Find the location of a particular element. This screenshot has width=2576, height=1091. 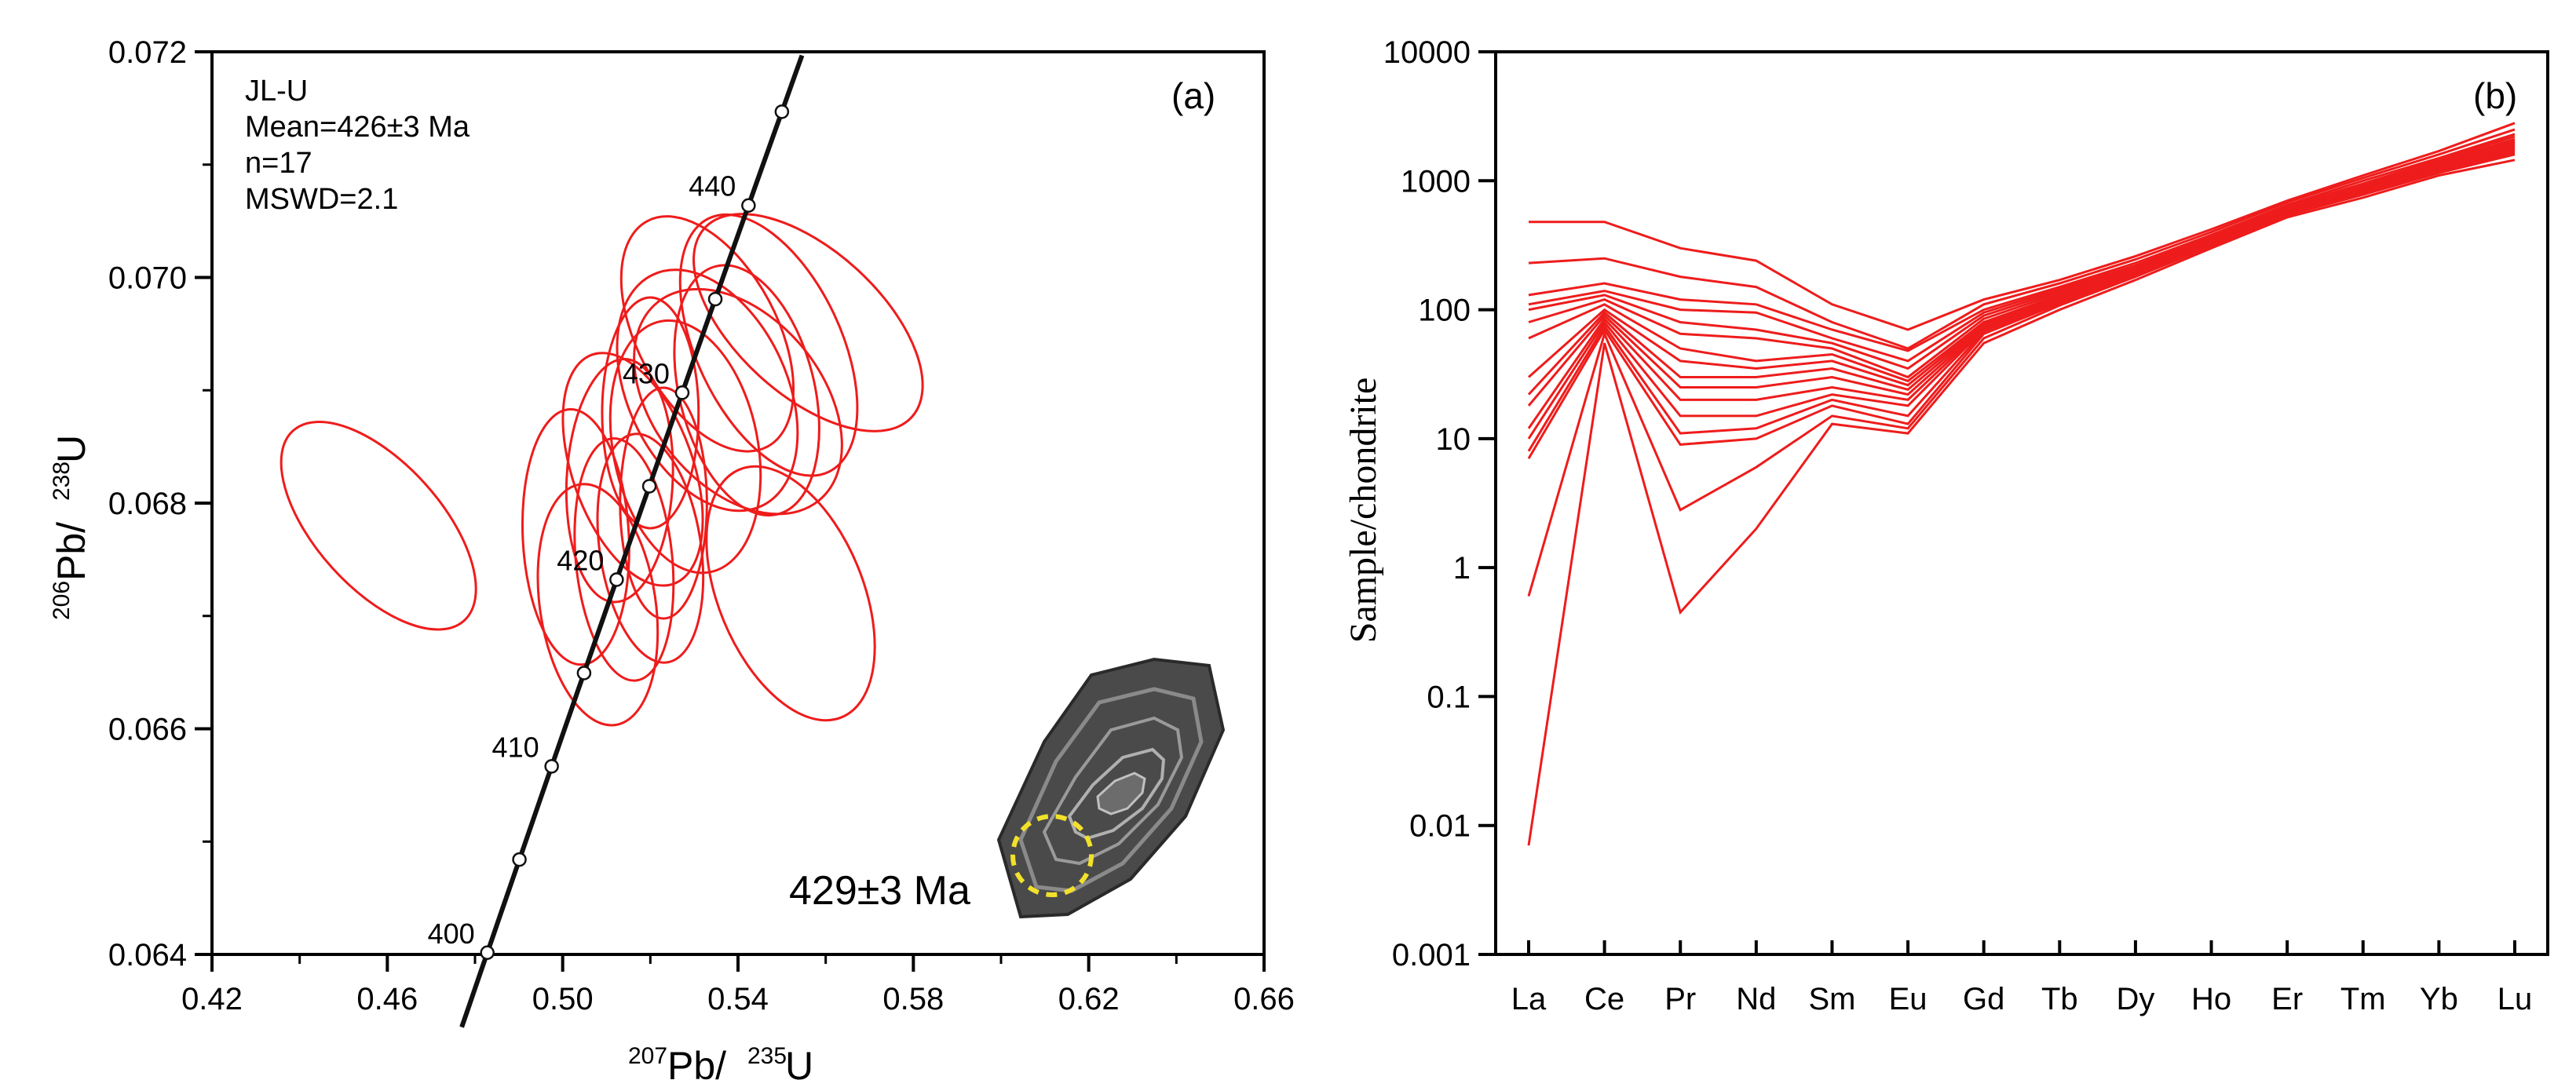

x-tick-label-a-6: 0.66 is located at coordinates (1264, 999).